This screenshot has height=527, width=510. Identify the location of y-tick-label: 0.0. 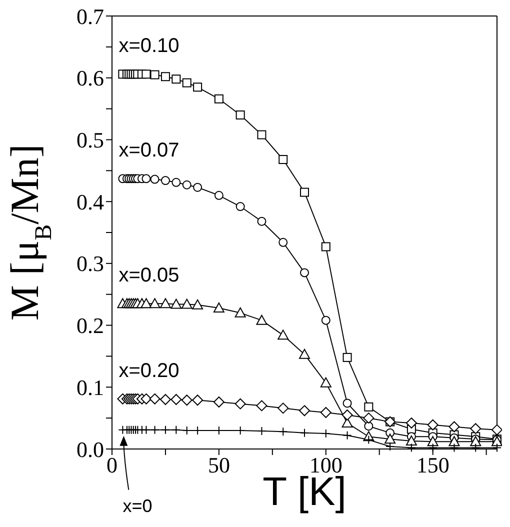
(90, 449).